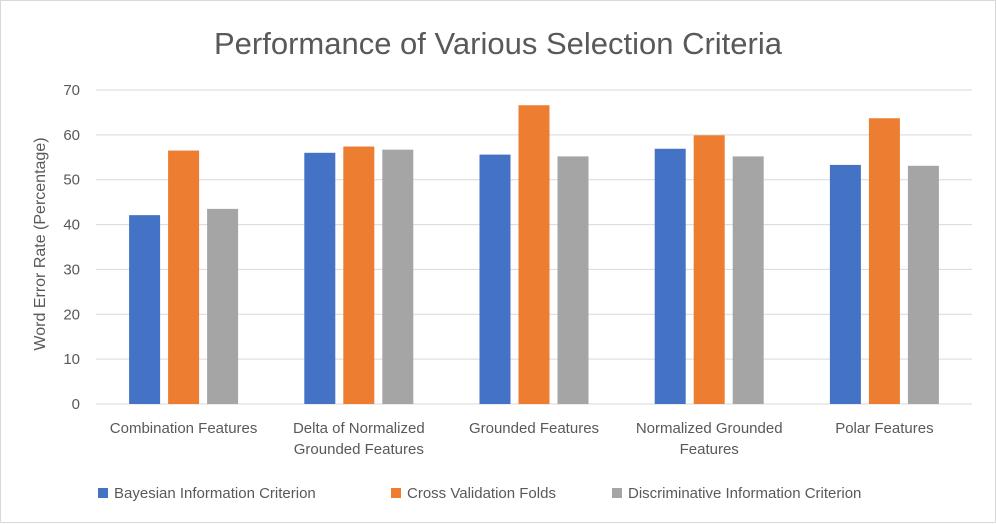 The width and height of the screenshot is (996, 524). What do you see at coordinates (215, 493) in the screenshot?
I see `legend-label: Bayesian Information Criterion` at bounding box center [215, 493].